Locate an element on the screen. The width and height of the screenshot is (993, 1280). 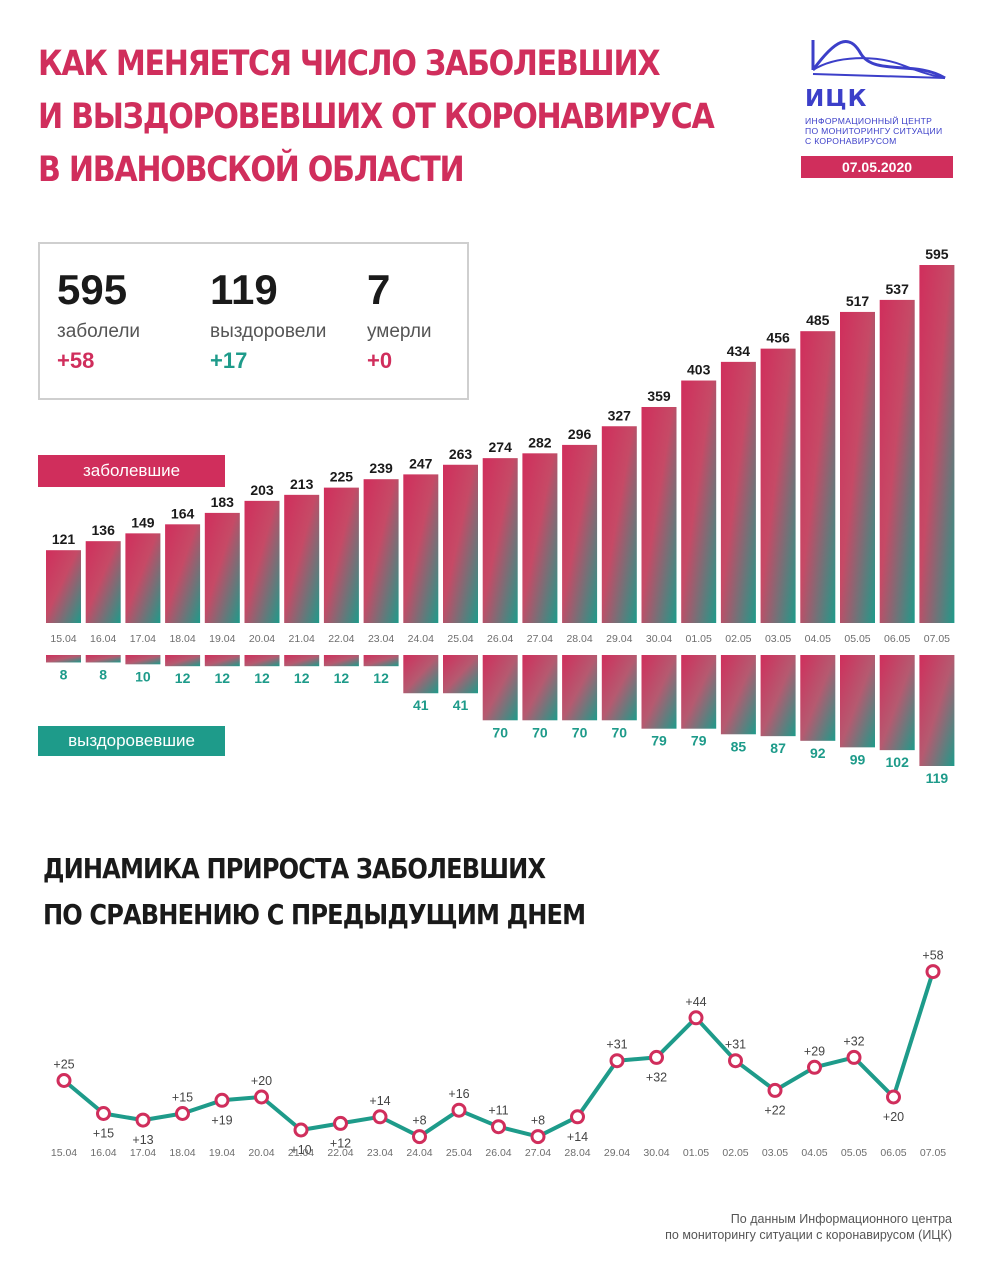
growth-label: +12 is located at coordinates (340, 1143).